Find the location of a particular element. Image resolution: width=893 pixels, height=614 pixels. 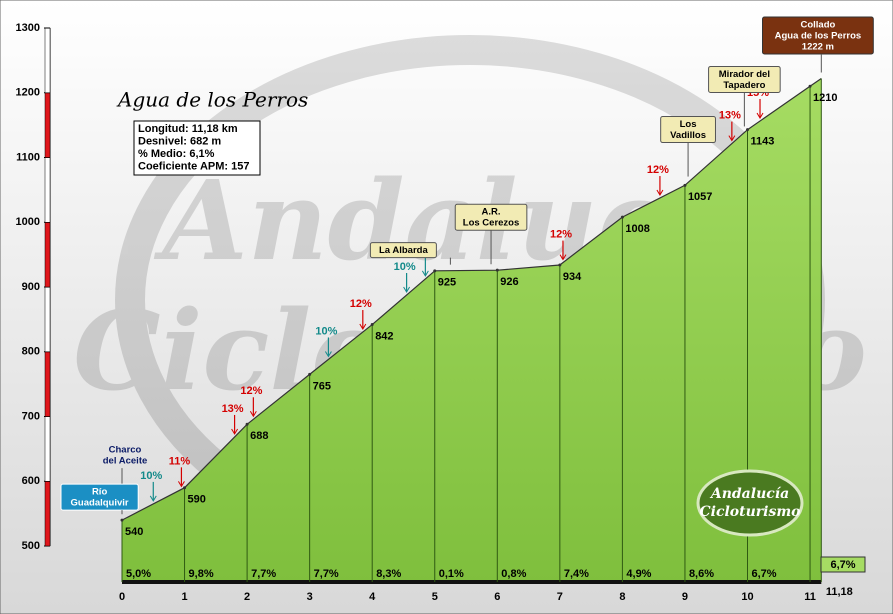

base-strip is located at coordinates (472, 582).